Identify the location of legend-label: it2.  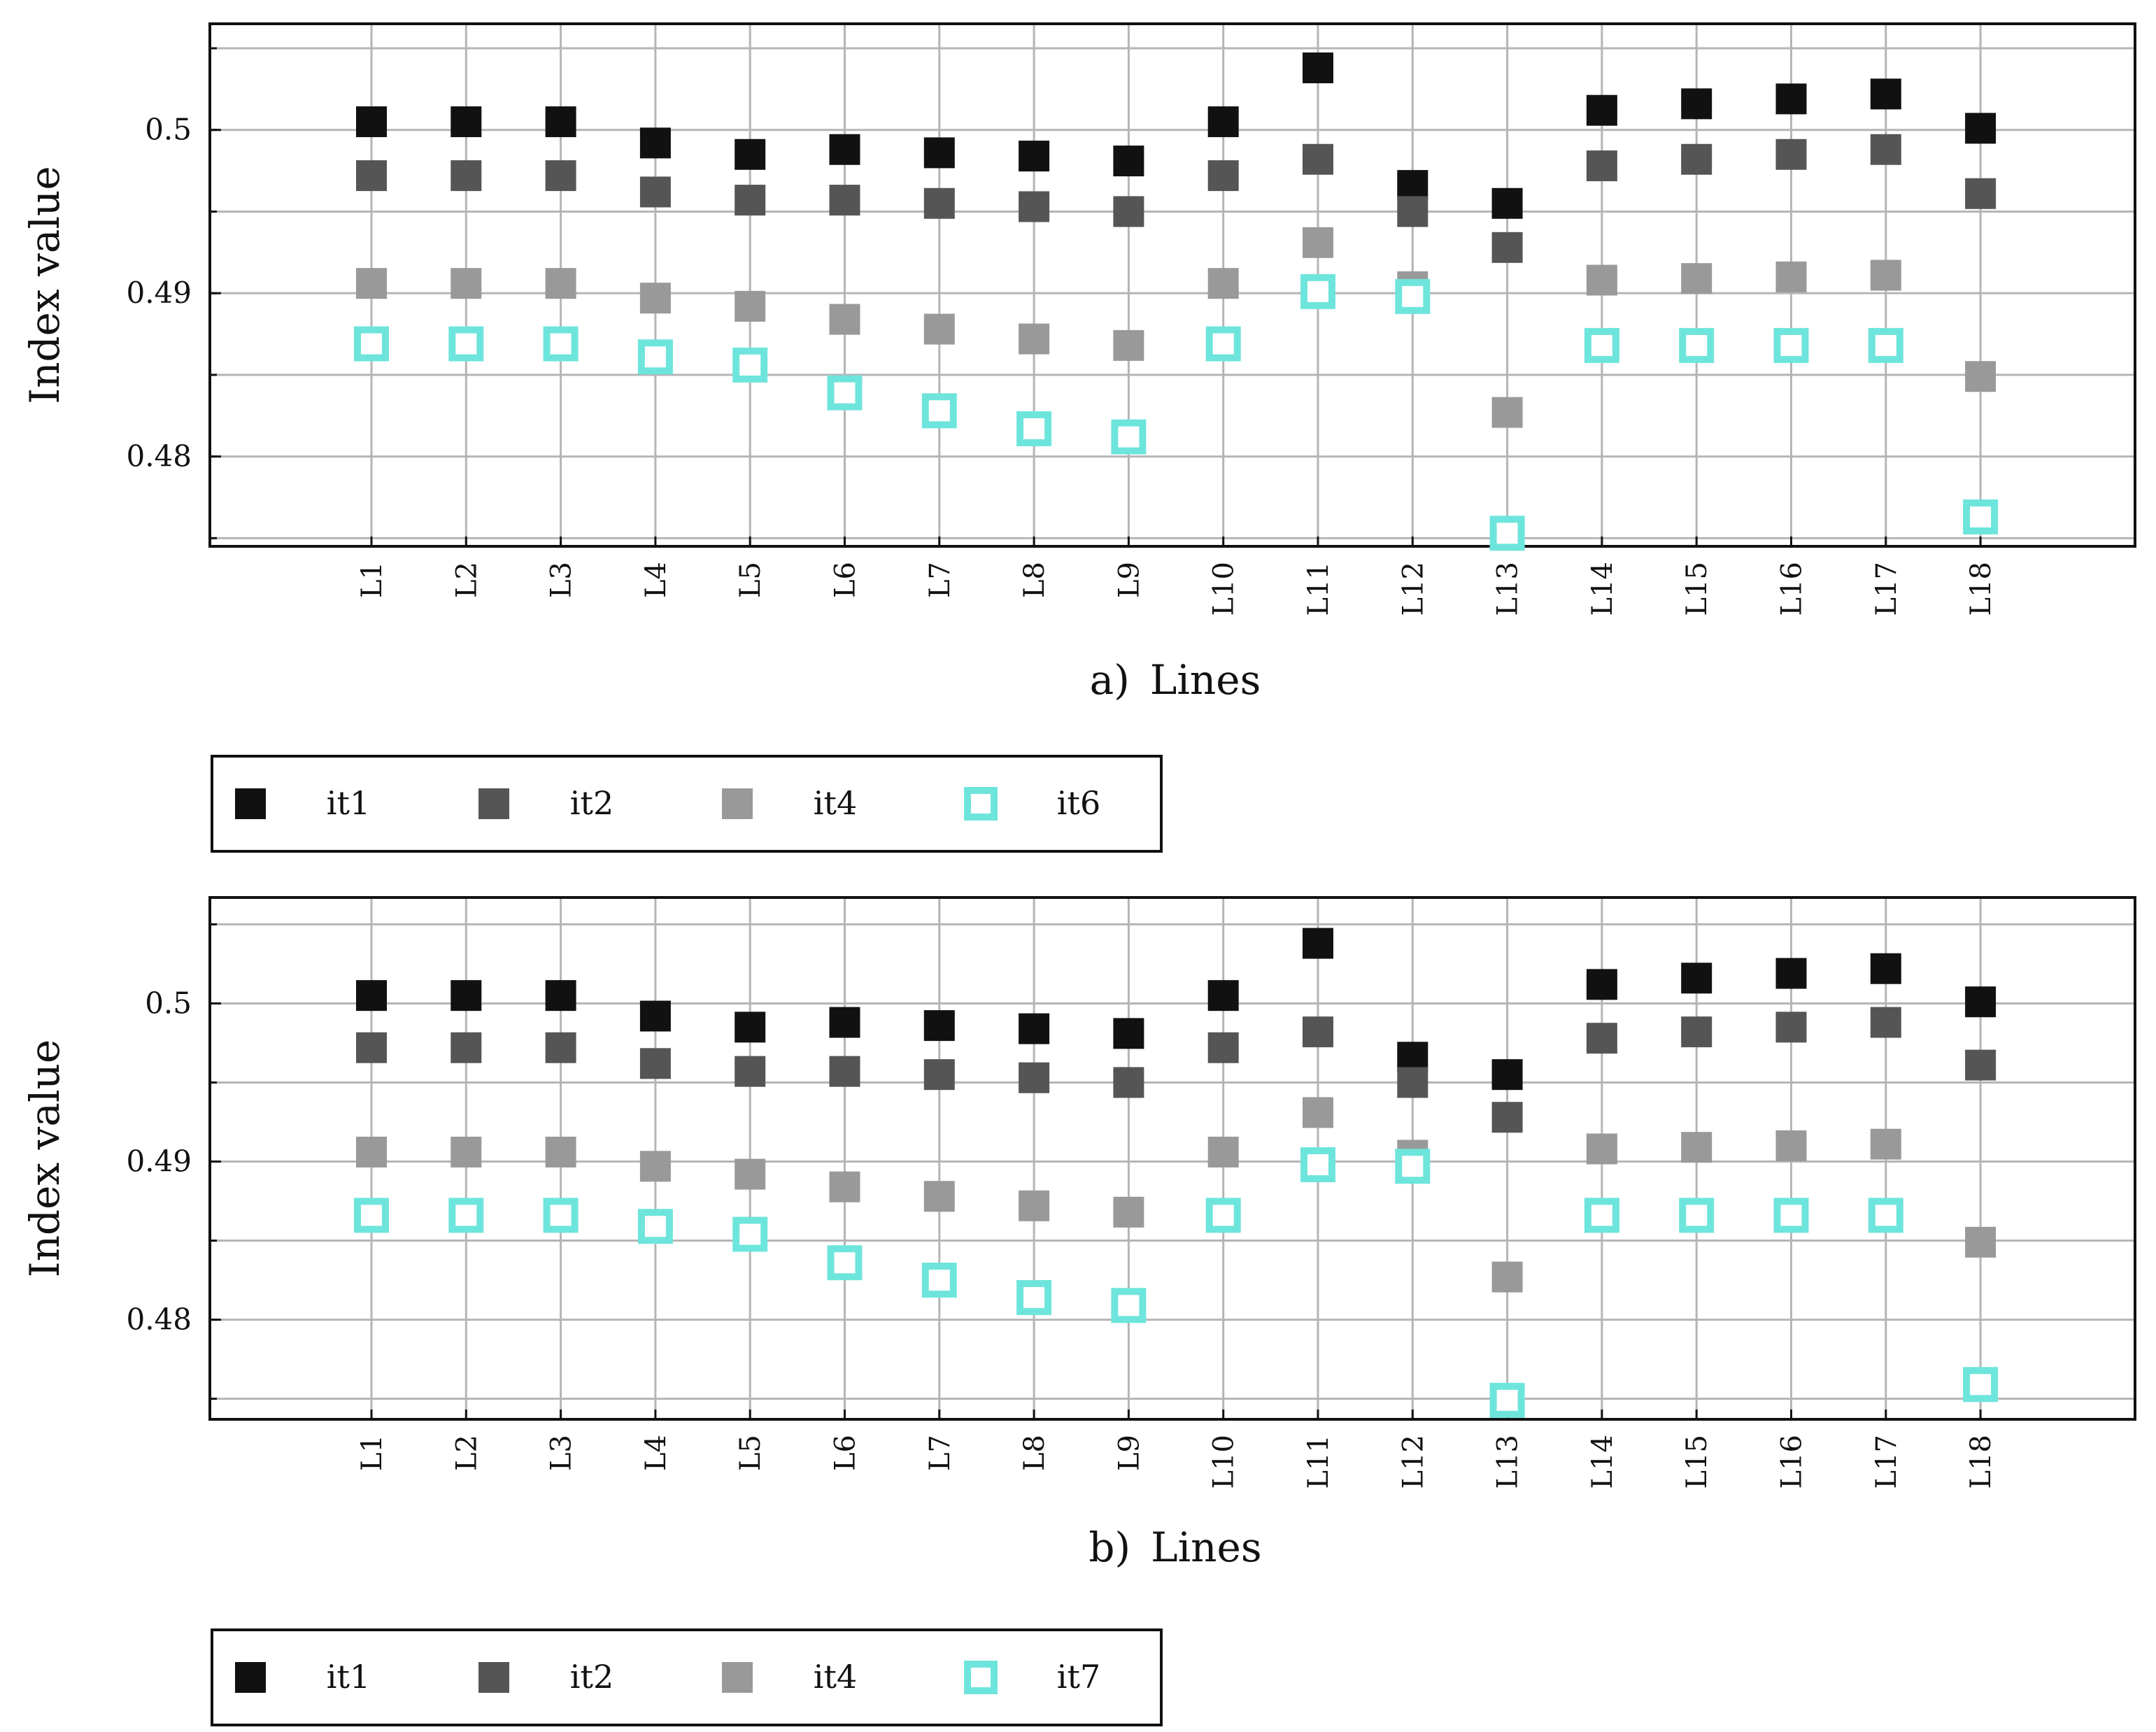
(592, 803).